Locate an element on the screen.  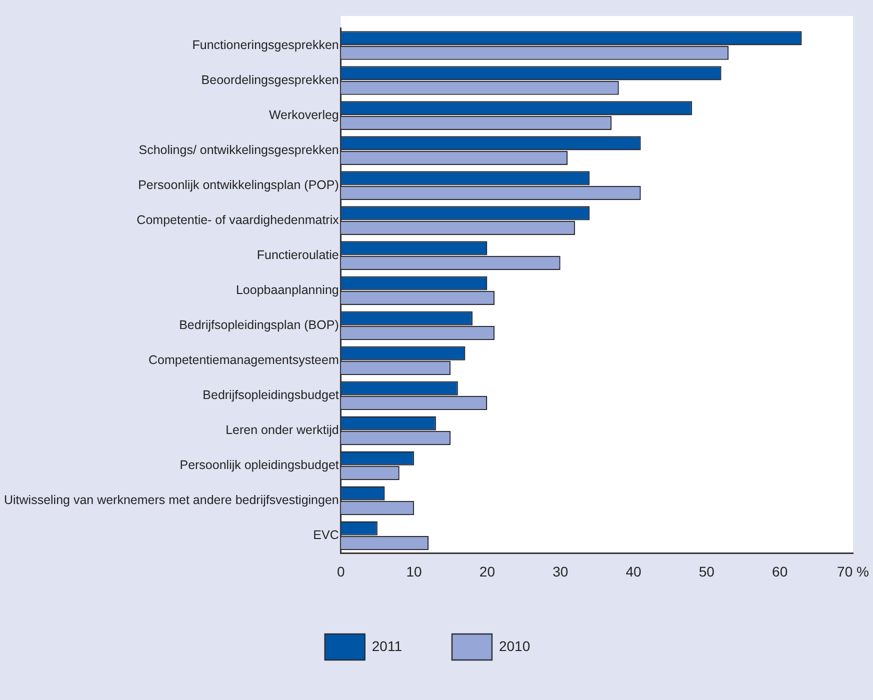
x-tick-label: 40 is located at coordinates (634, 571).